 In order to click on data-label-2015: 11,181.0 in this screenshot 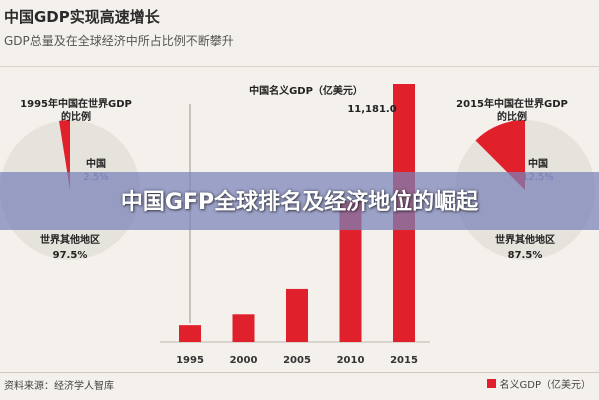, I will do `click(371, 109)`.